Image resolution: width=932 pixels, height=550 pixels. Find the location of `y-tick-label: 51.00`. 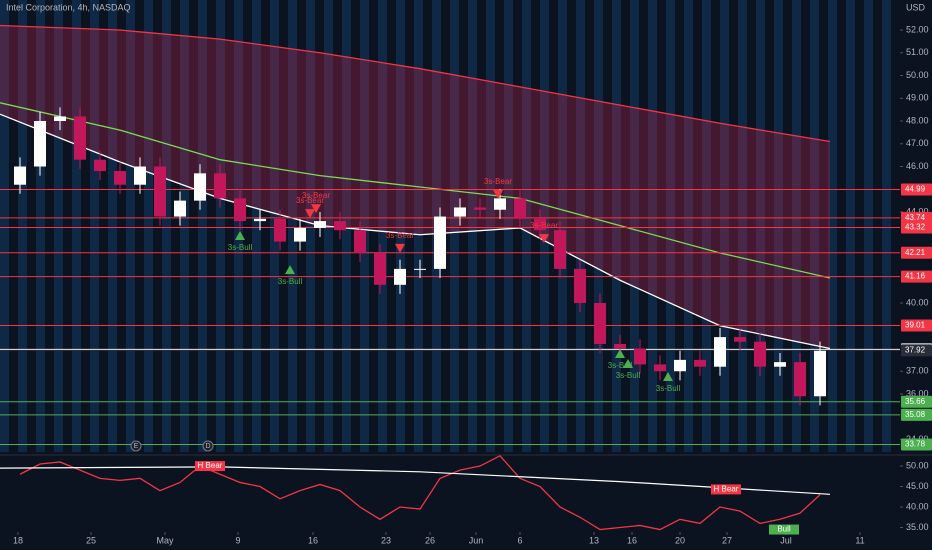

y-tick-label: 51.00 is located at coordinates (917, 52).